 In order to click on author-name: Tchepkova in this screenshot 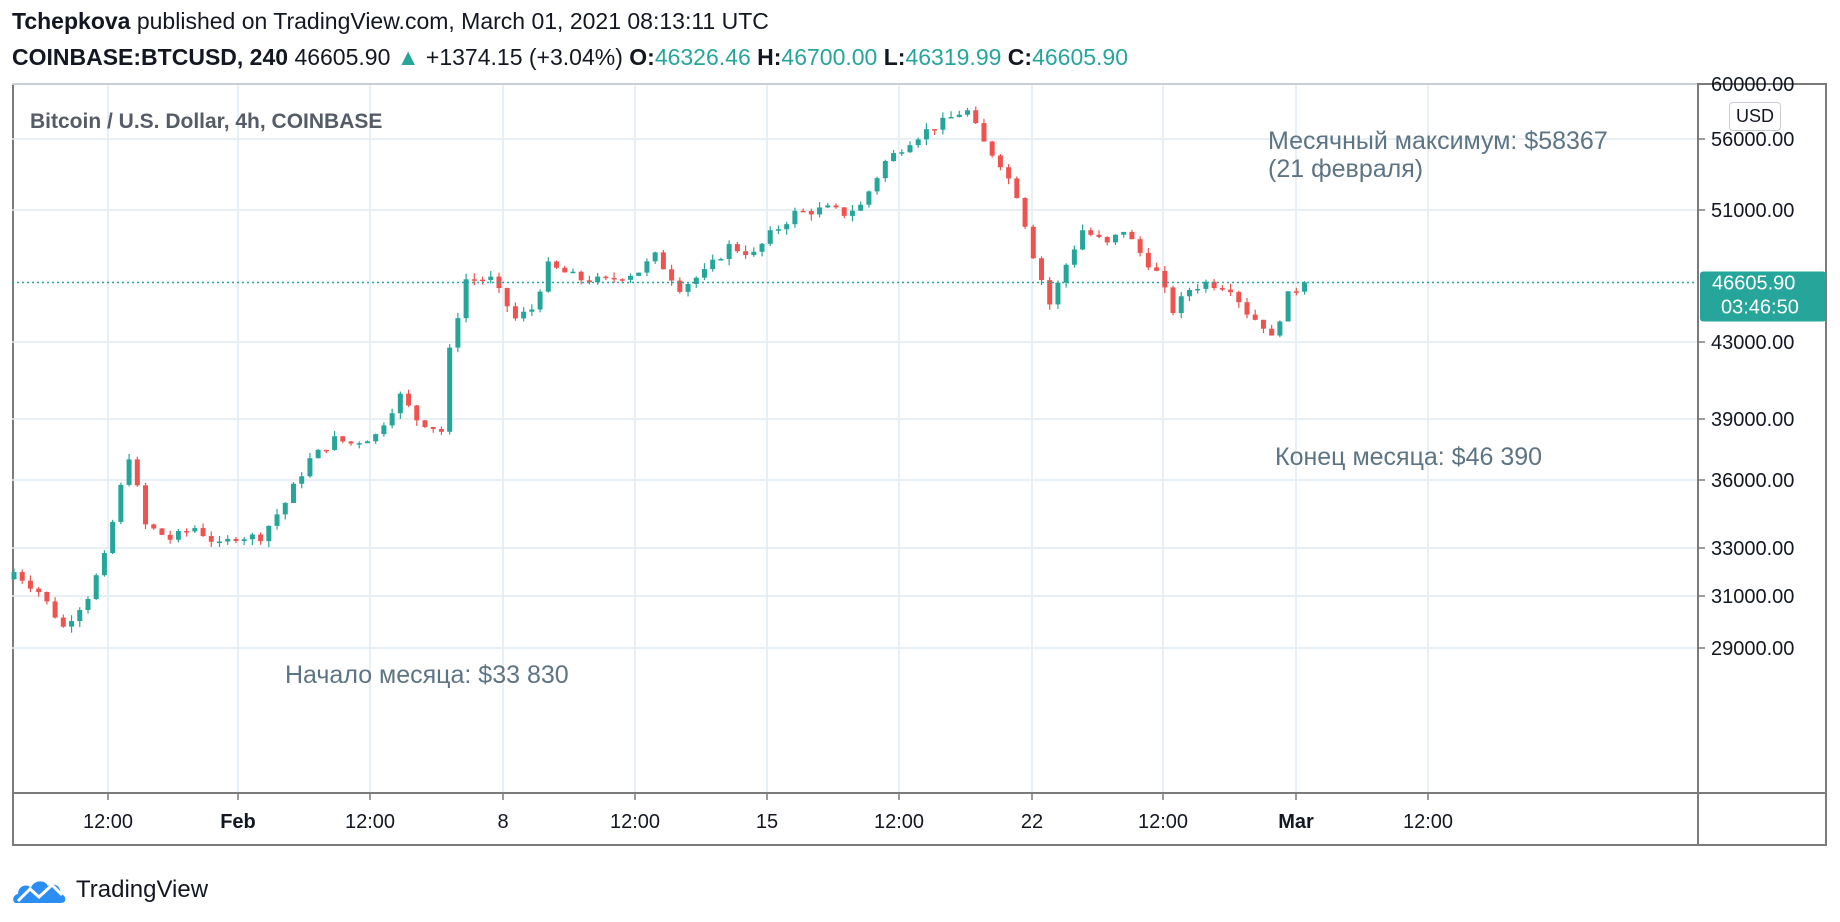, I will do `click(71, 21)`.